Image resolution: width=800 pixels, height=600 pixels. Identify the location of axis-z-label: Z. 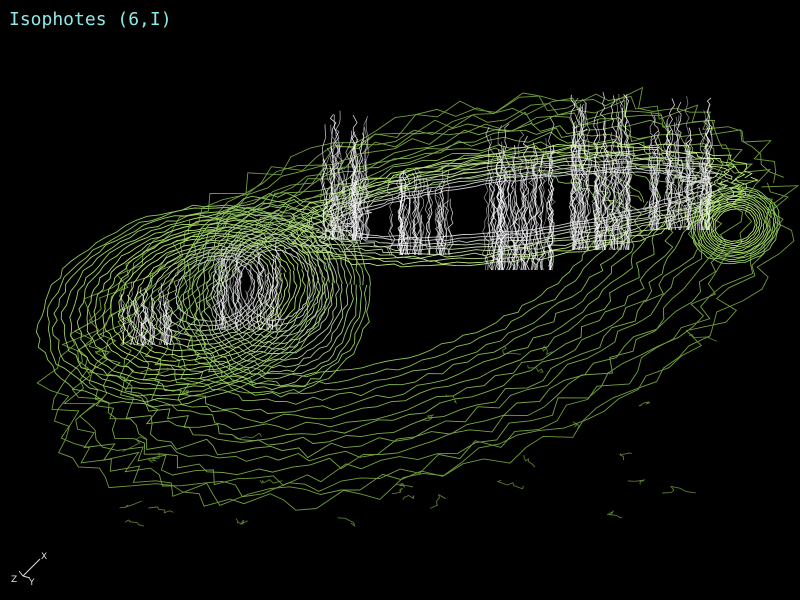
(14, 580).